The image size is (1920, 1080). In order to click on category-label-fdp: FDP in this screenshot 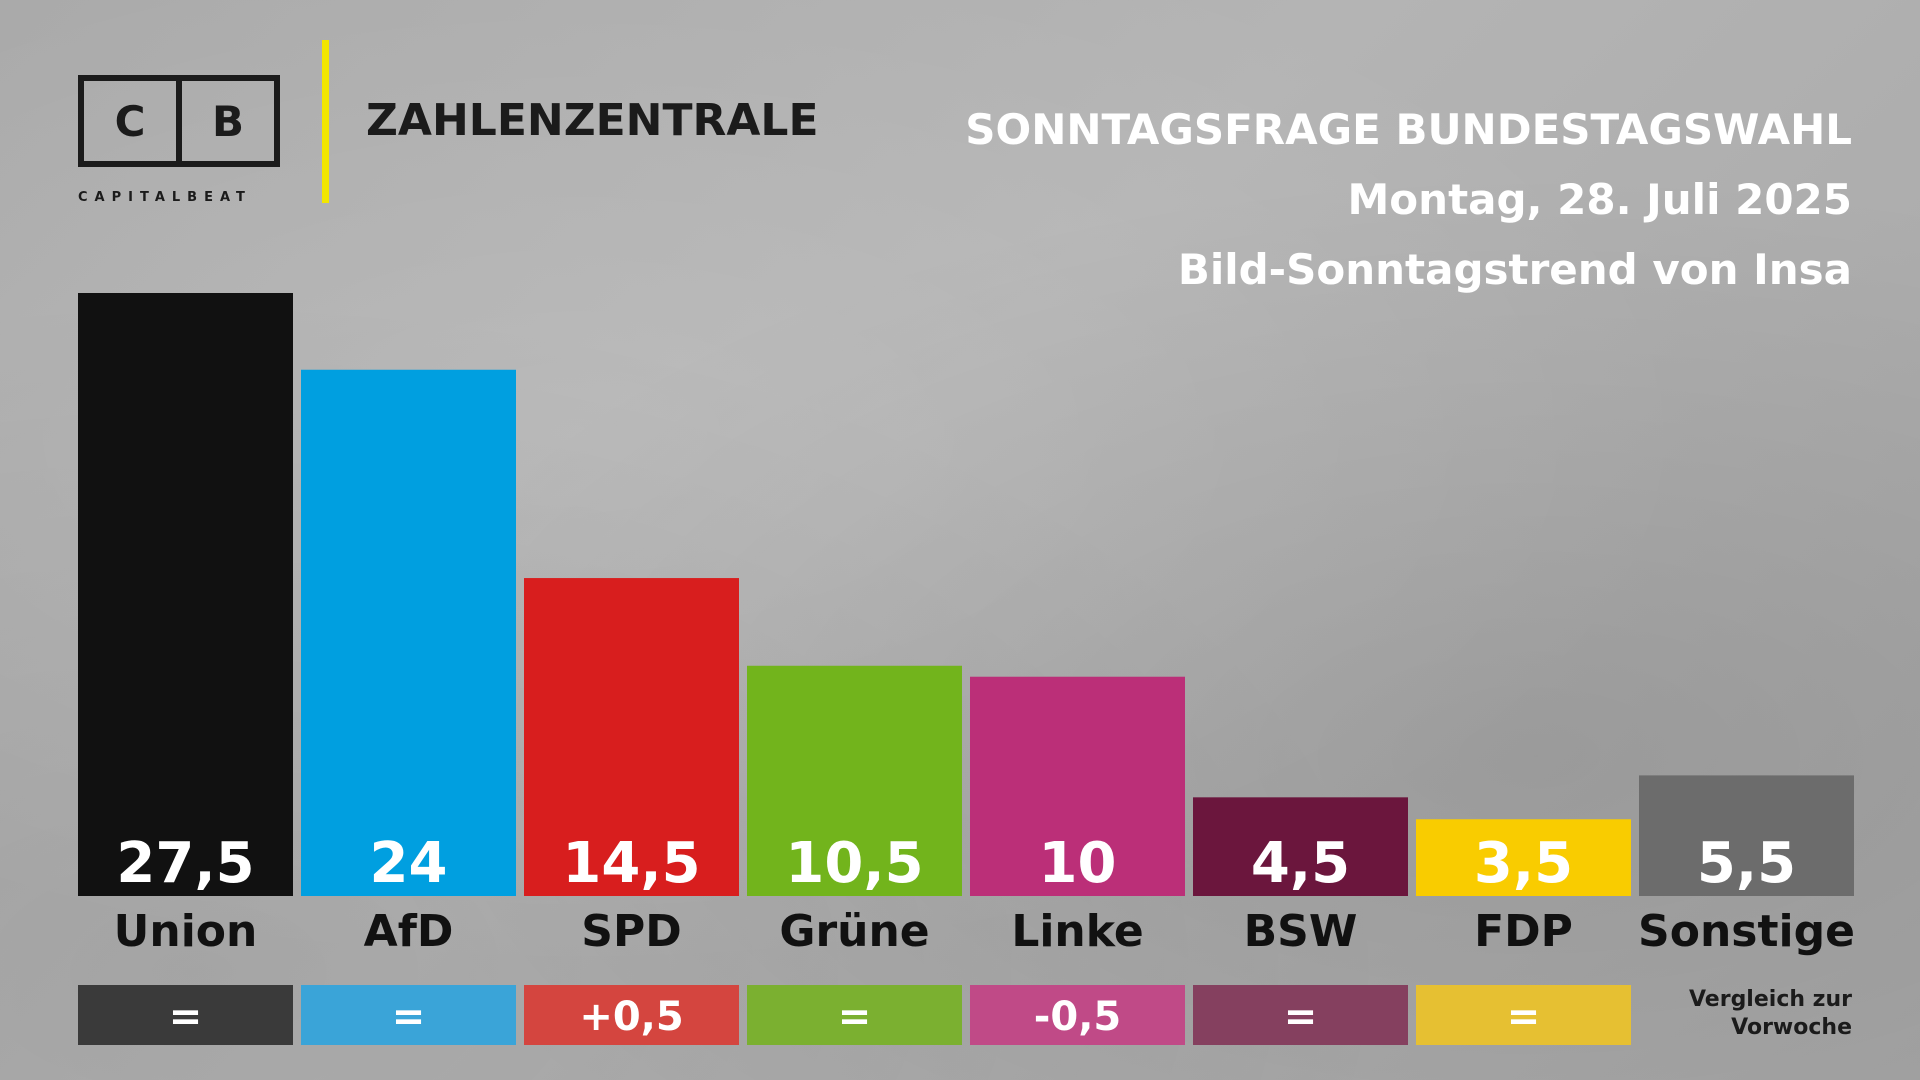, I will do `click(1523, 931)`.